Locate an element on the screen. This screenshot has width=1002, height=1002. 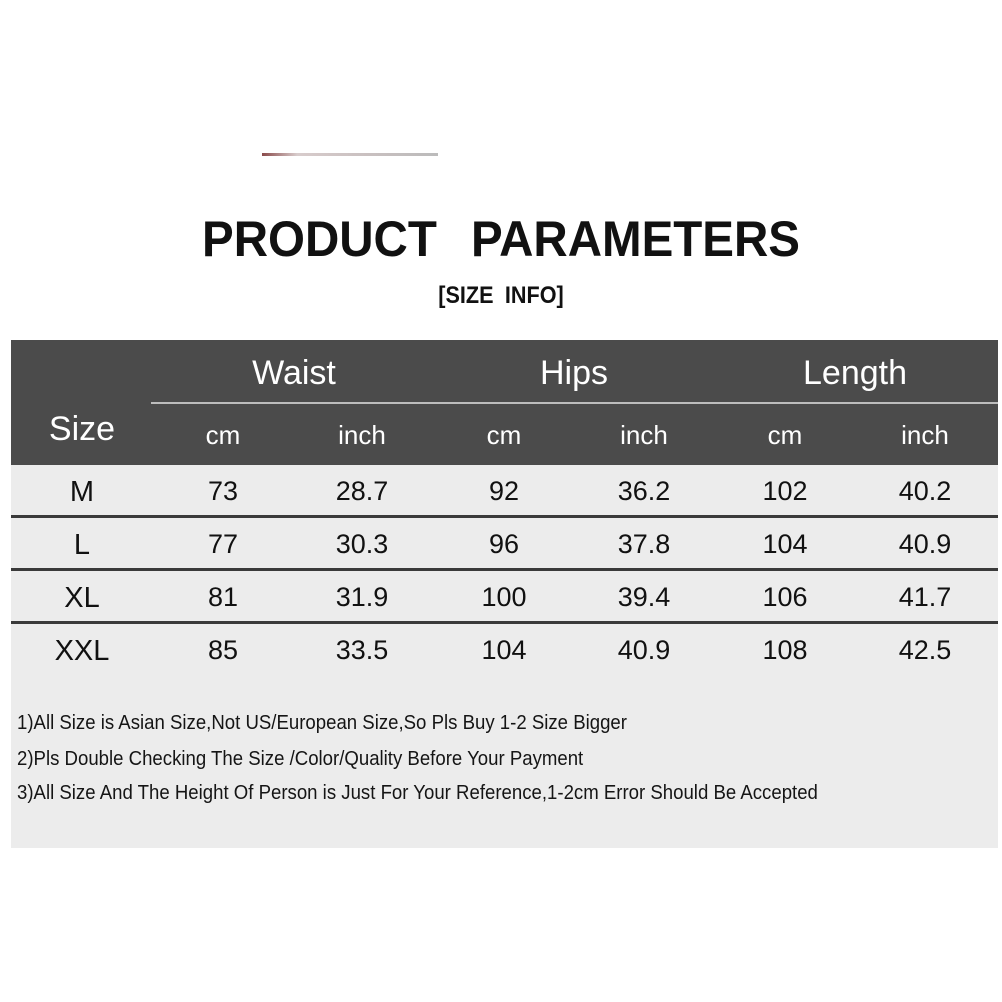
value-cell: 37.8 is located at coordinates (644, 544).